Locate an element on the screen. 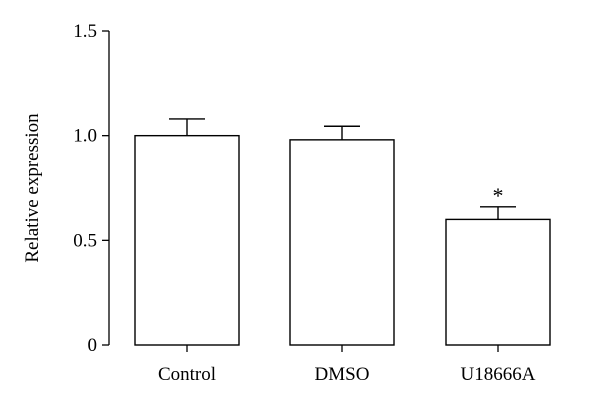  bar-dmso is located at coordinates (342, 242).